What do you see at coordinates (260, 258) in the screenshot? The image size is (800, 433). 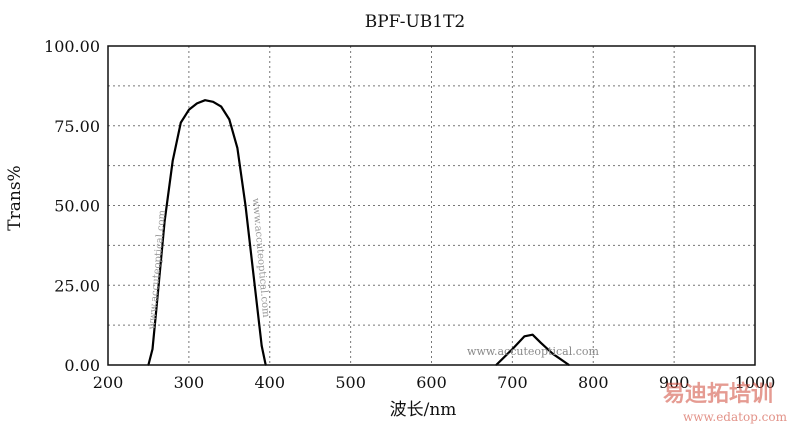 I see `watermark-vertical-right: www.accuteoptical.com` at bounding box center [260, 258].